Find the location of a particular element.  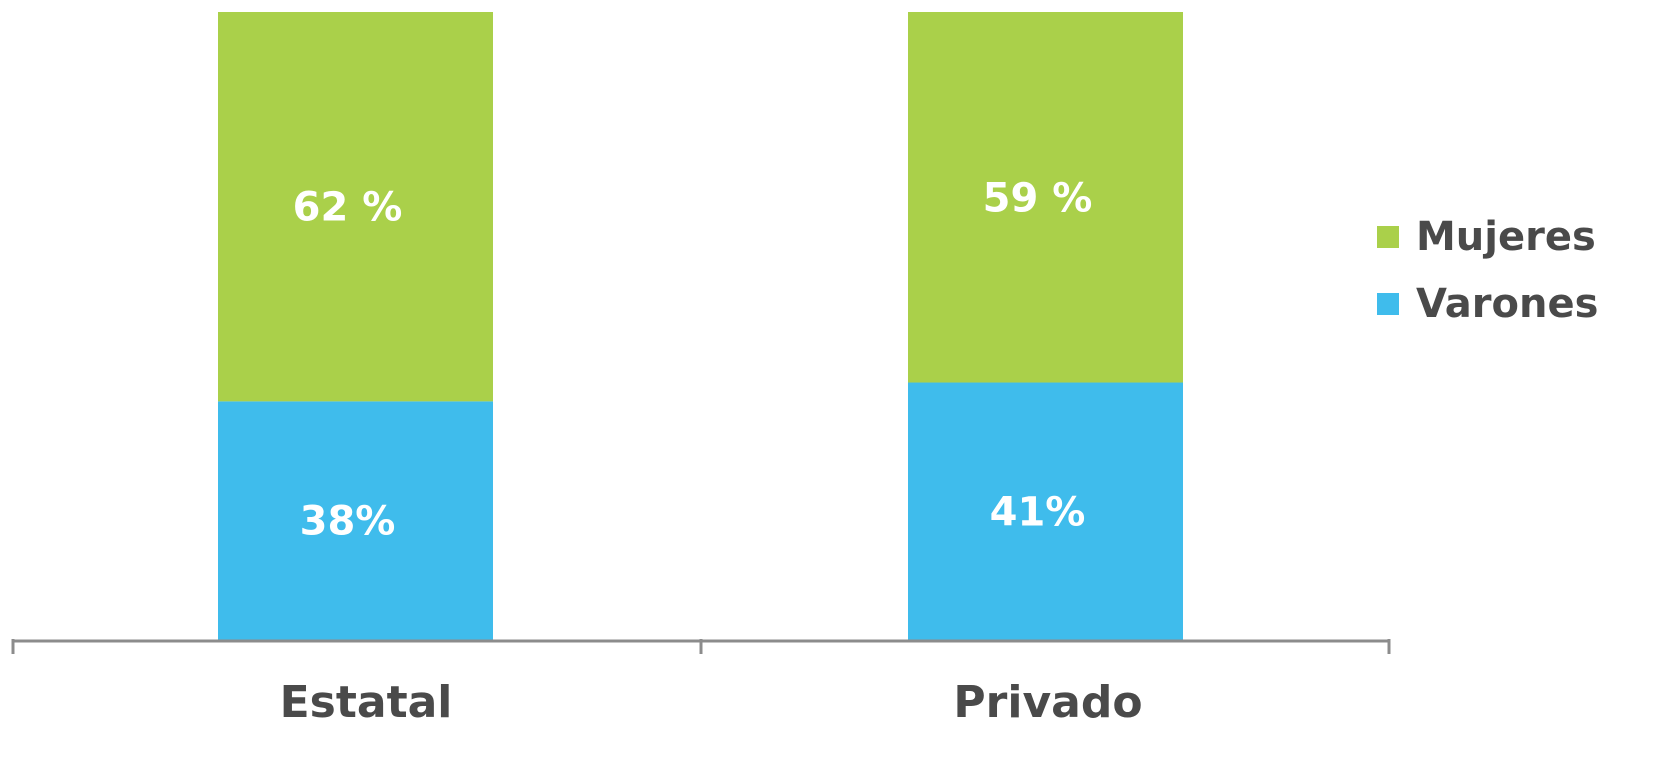

legend-swatch-varones is located at coordinates (1388, 304).